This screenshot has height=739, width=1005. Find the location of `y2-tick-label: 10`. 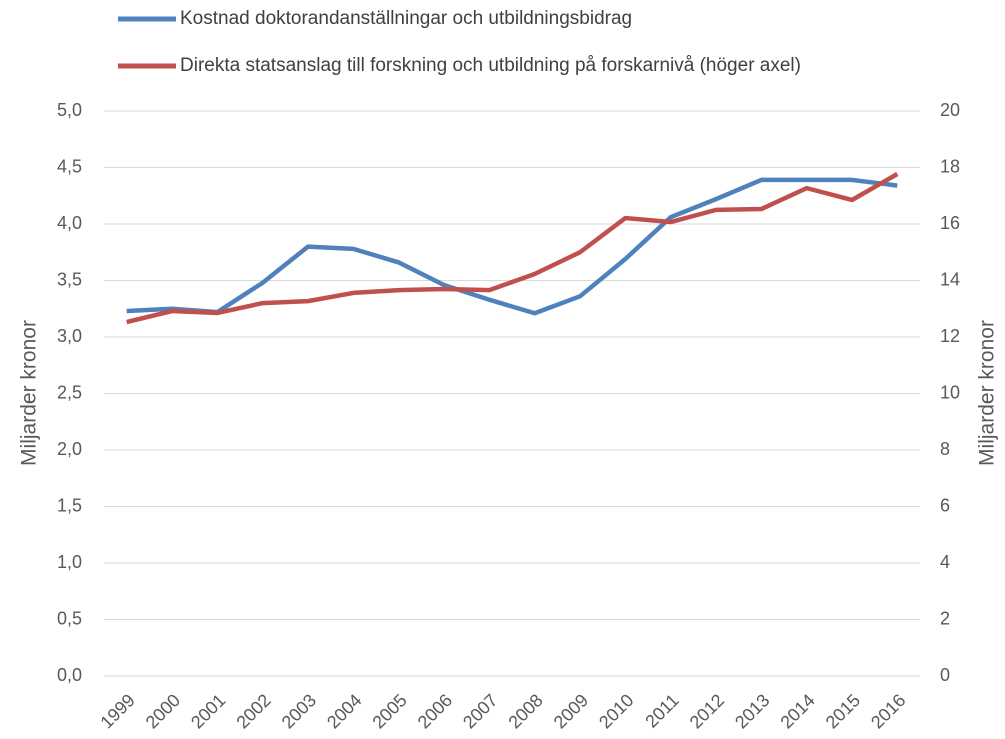

y2-tick-label: 10 is located at coordinates (950, 392).